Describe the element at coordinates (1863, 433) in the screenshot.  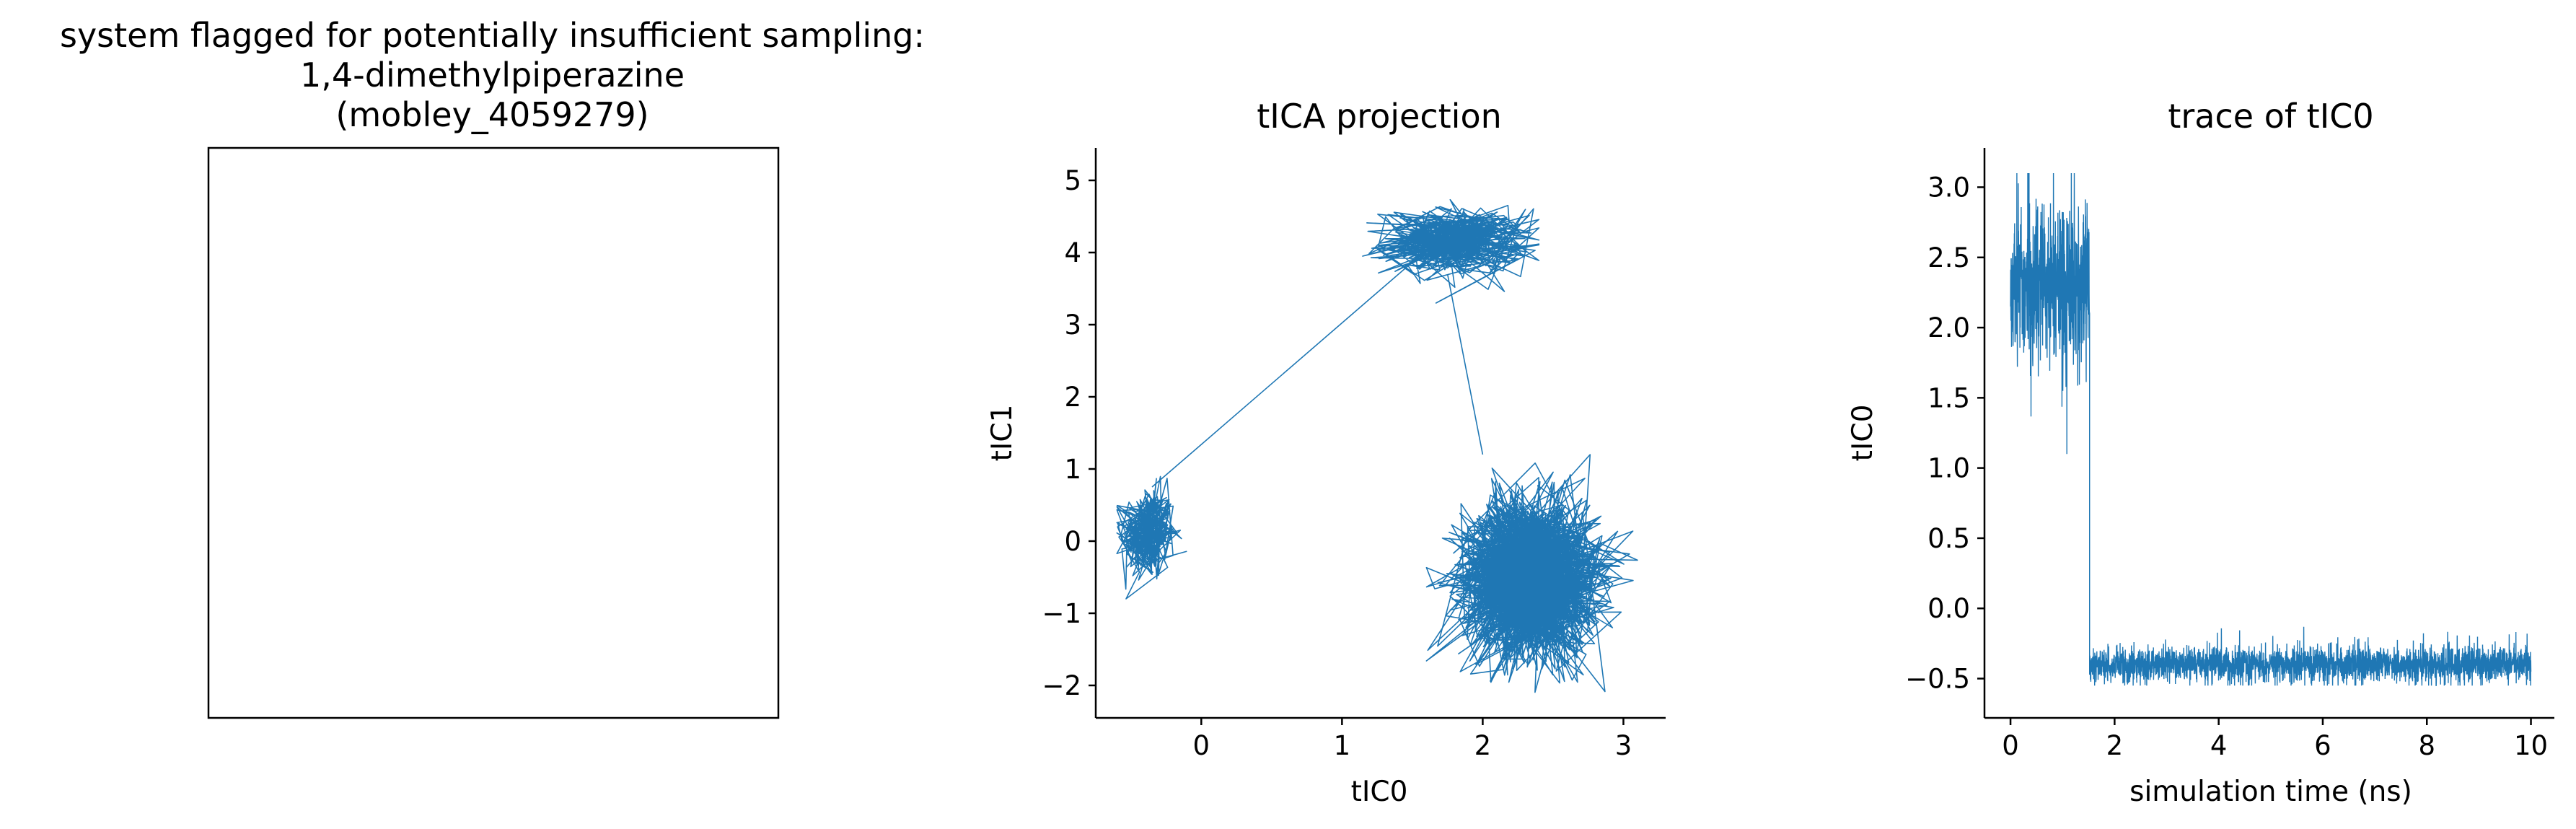
I see `tic0-trace-ylabel: tIC0` at that location.